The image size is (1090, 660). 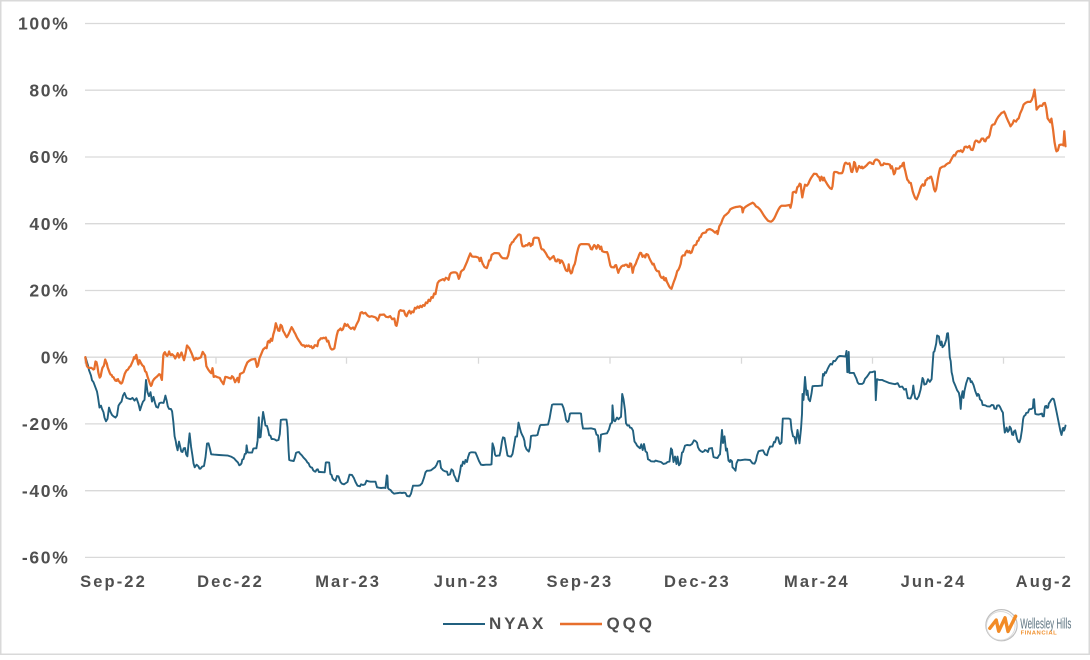 I want to click on svg-text: 0%, so click(x=55, y=357).